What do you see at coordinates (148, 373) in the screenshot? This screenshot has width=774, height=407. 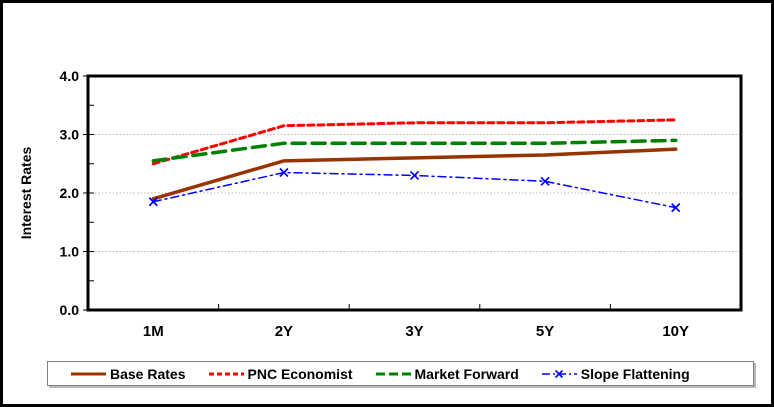 I see `legend-label: Base Rates` at bounding box center [148, 373].